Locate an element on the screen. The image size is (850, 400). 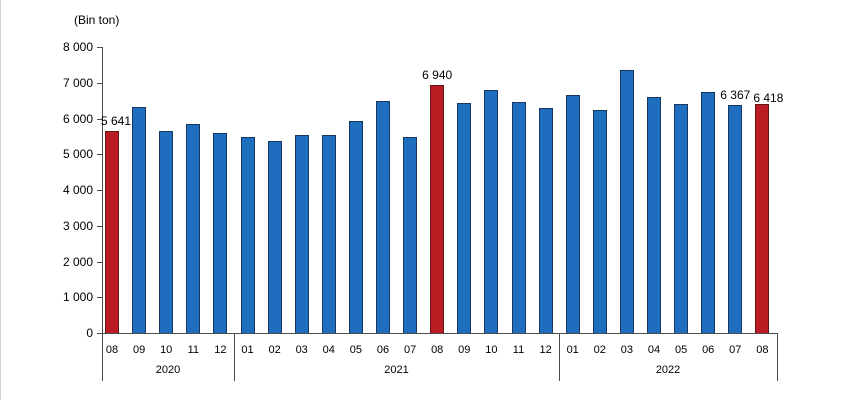
y-axis-tick-label: 7 000 is located at coordinates (77, 82).